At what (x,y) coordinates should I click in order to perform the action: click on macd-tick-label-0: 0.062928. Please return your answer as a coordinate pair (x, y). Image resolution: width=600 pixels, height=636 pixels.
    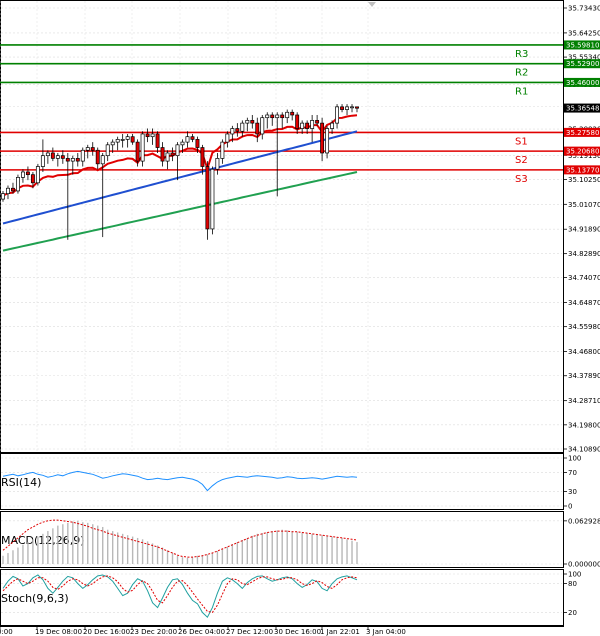
    Looking at the image, I should click on (584, 521).